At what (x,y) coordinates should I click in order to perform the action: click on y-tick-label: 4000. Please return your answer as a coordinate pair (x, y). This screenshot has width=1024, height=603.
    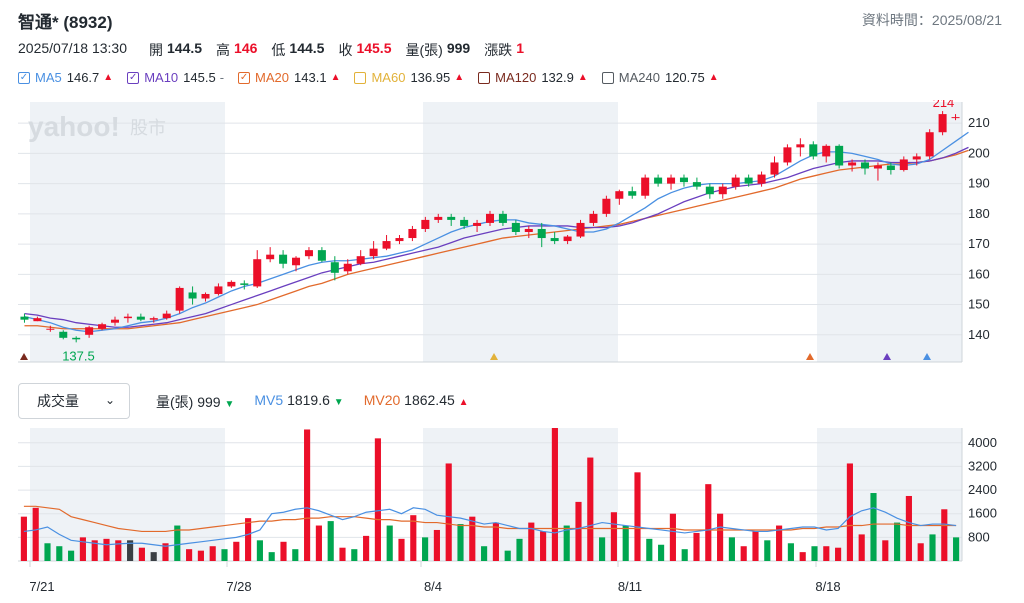
    Looking at the image, I should click on (982, 442).